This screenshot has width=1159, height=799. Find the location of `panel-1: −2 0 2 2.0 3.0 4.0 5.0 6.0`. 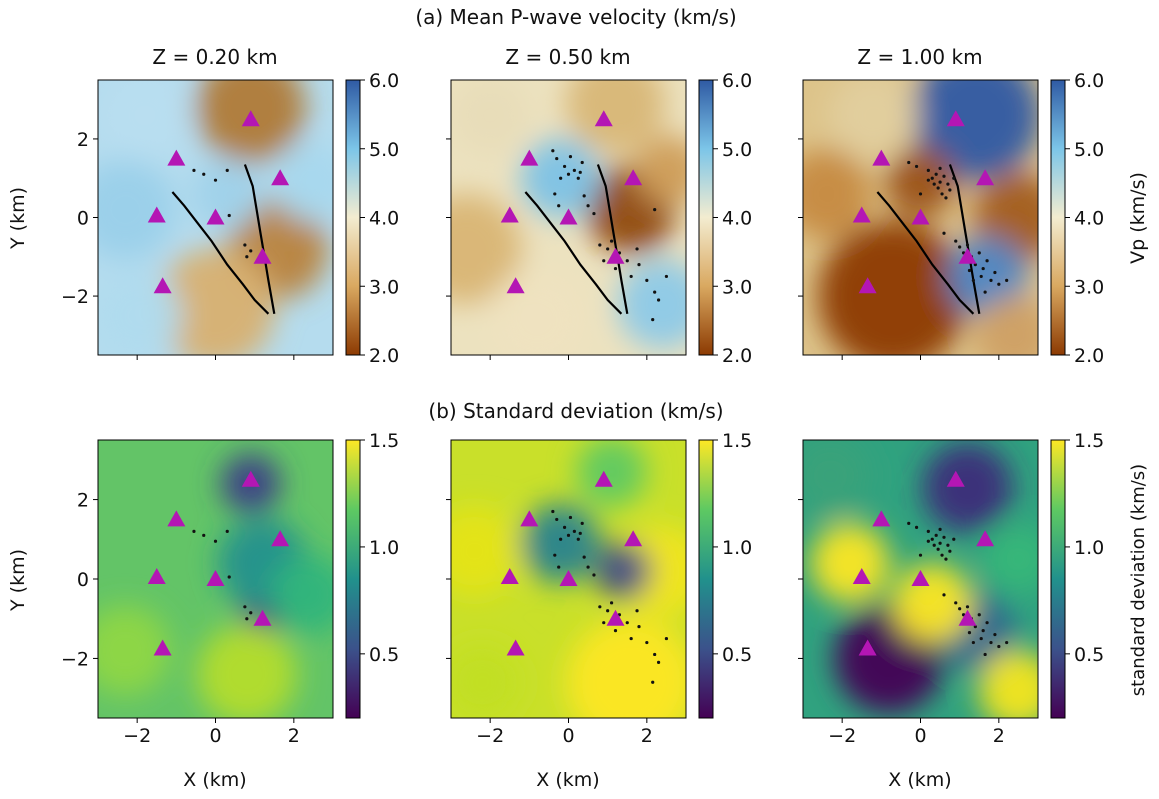

panel-1: −2 0 2 2.0 3.0 4.0 5.0 6.0 is located at coordinates (230, 218).